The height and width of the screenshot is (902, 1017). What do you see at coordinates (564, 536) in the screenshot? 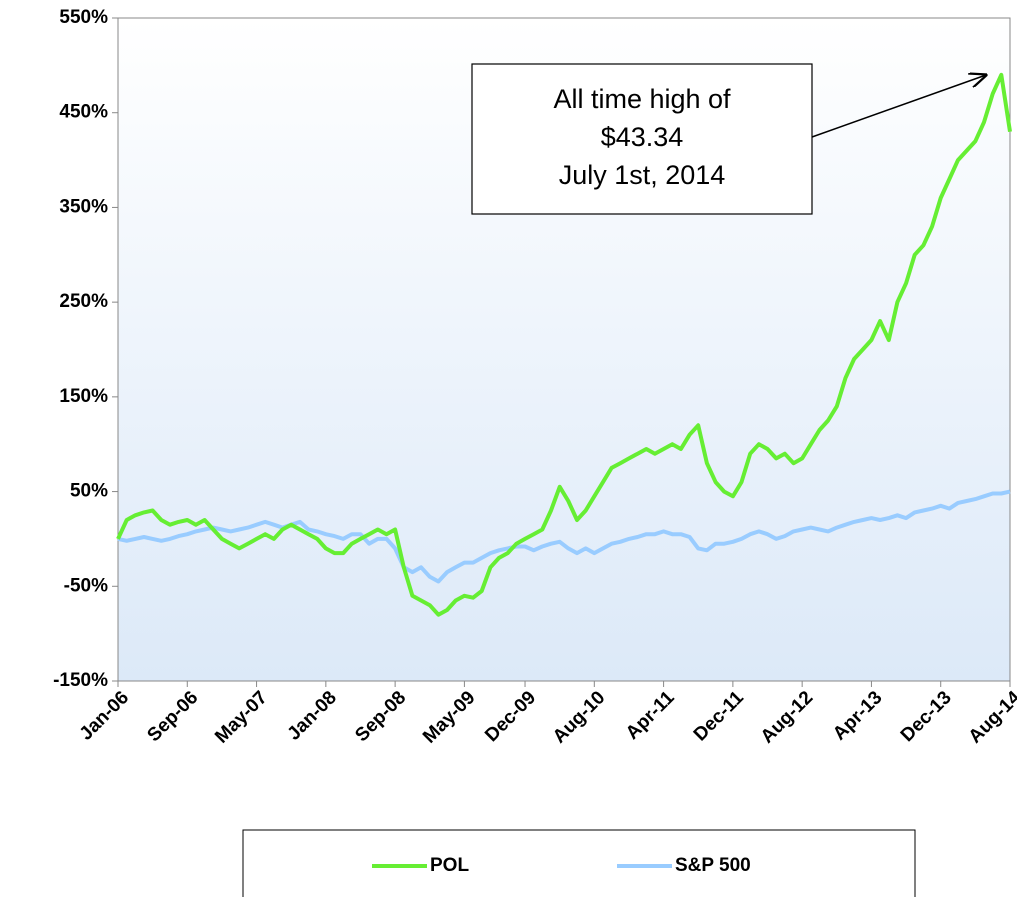
I see `series-line` at bounding box center [564, 536].